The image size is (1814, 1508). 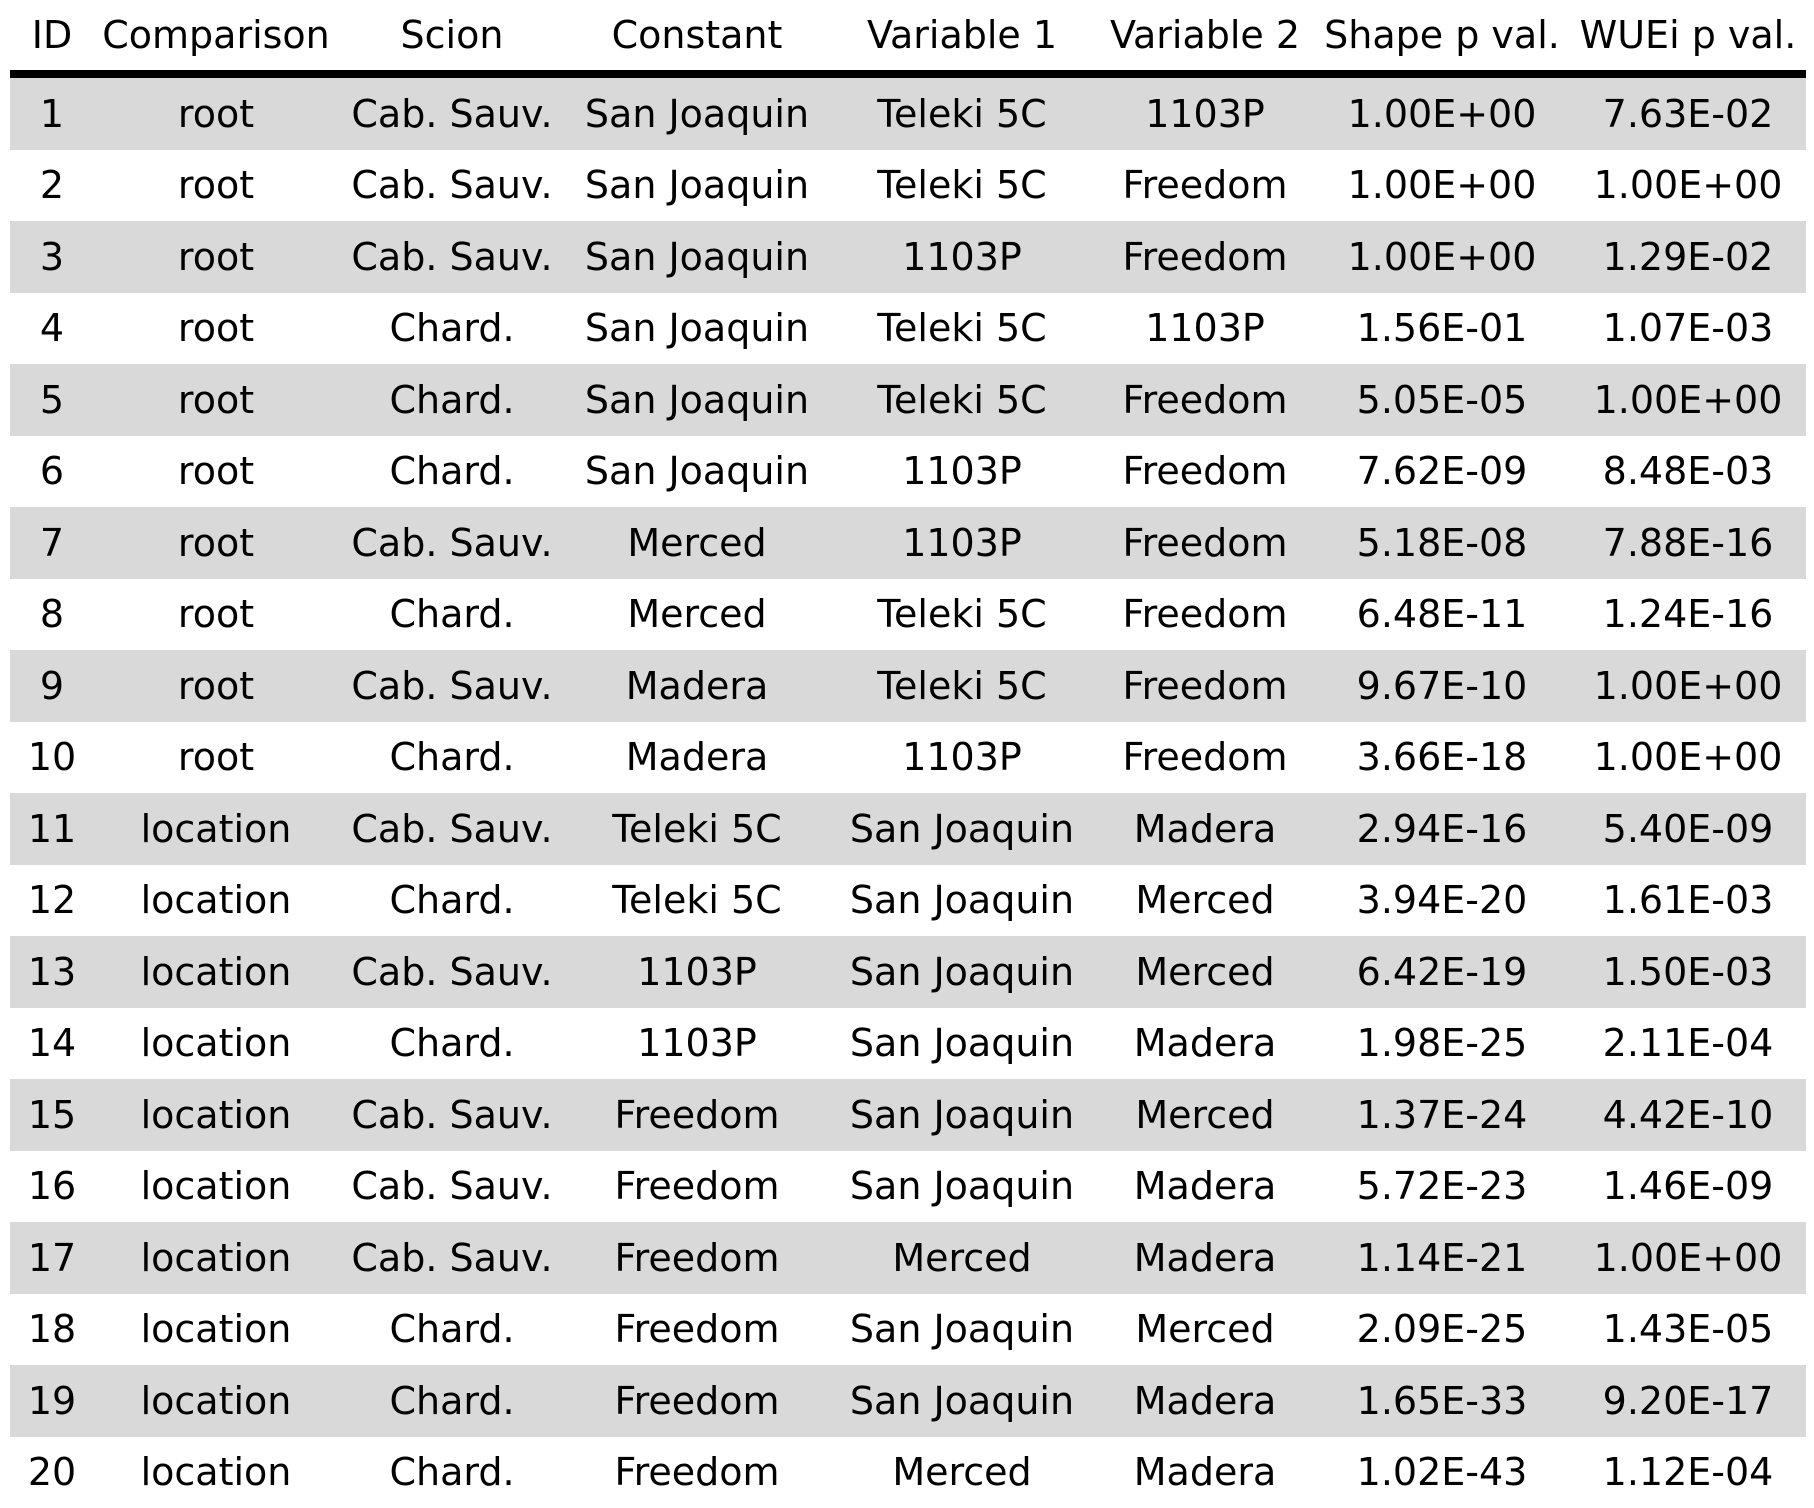 What do you see at coordinates (1442, 615) in the screenshot?
I see `cell-shape-p-value: 6.48E-11` at bounding box center [1442, 615].